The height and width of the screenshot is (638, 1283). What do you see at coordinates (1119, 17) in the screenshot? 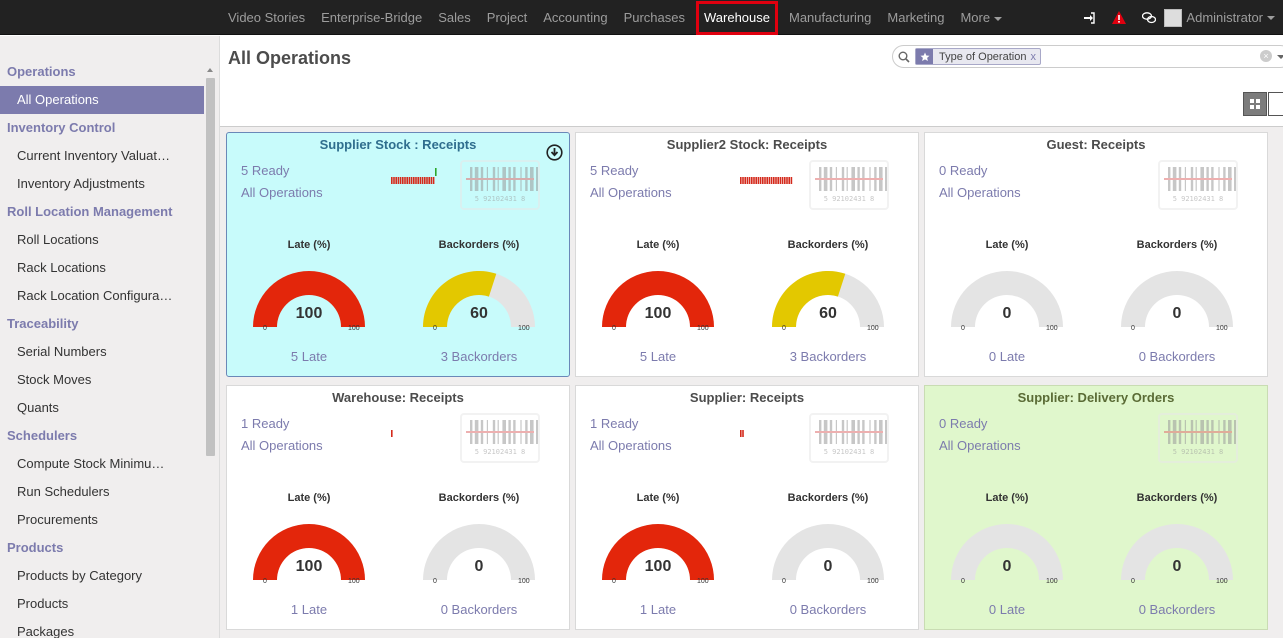
I see `warning-icon` at bounding box center [1119, 17].